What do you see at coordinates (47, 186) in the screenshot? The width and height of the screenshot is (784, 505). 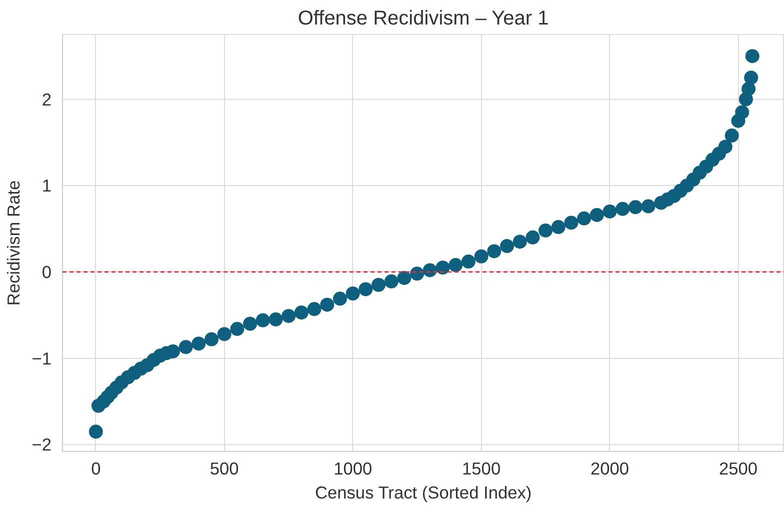 I see `y-tick-label: 1` at bounding box center [47, 186].